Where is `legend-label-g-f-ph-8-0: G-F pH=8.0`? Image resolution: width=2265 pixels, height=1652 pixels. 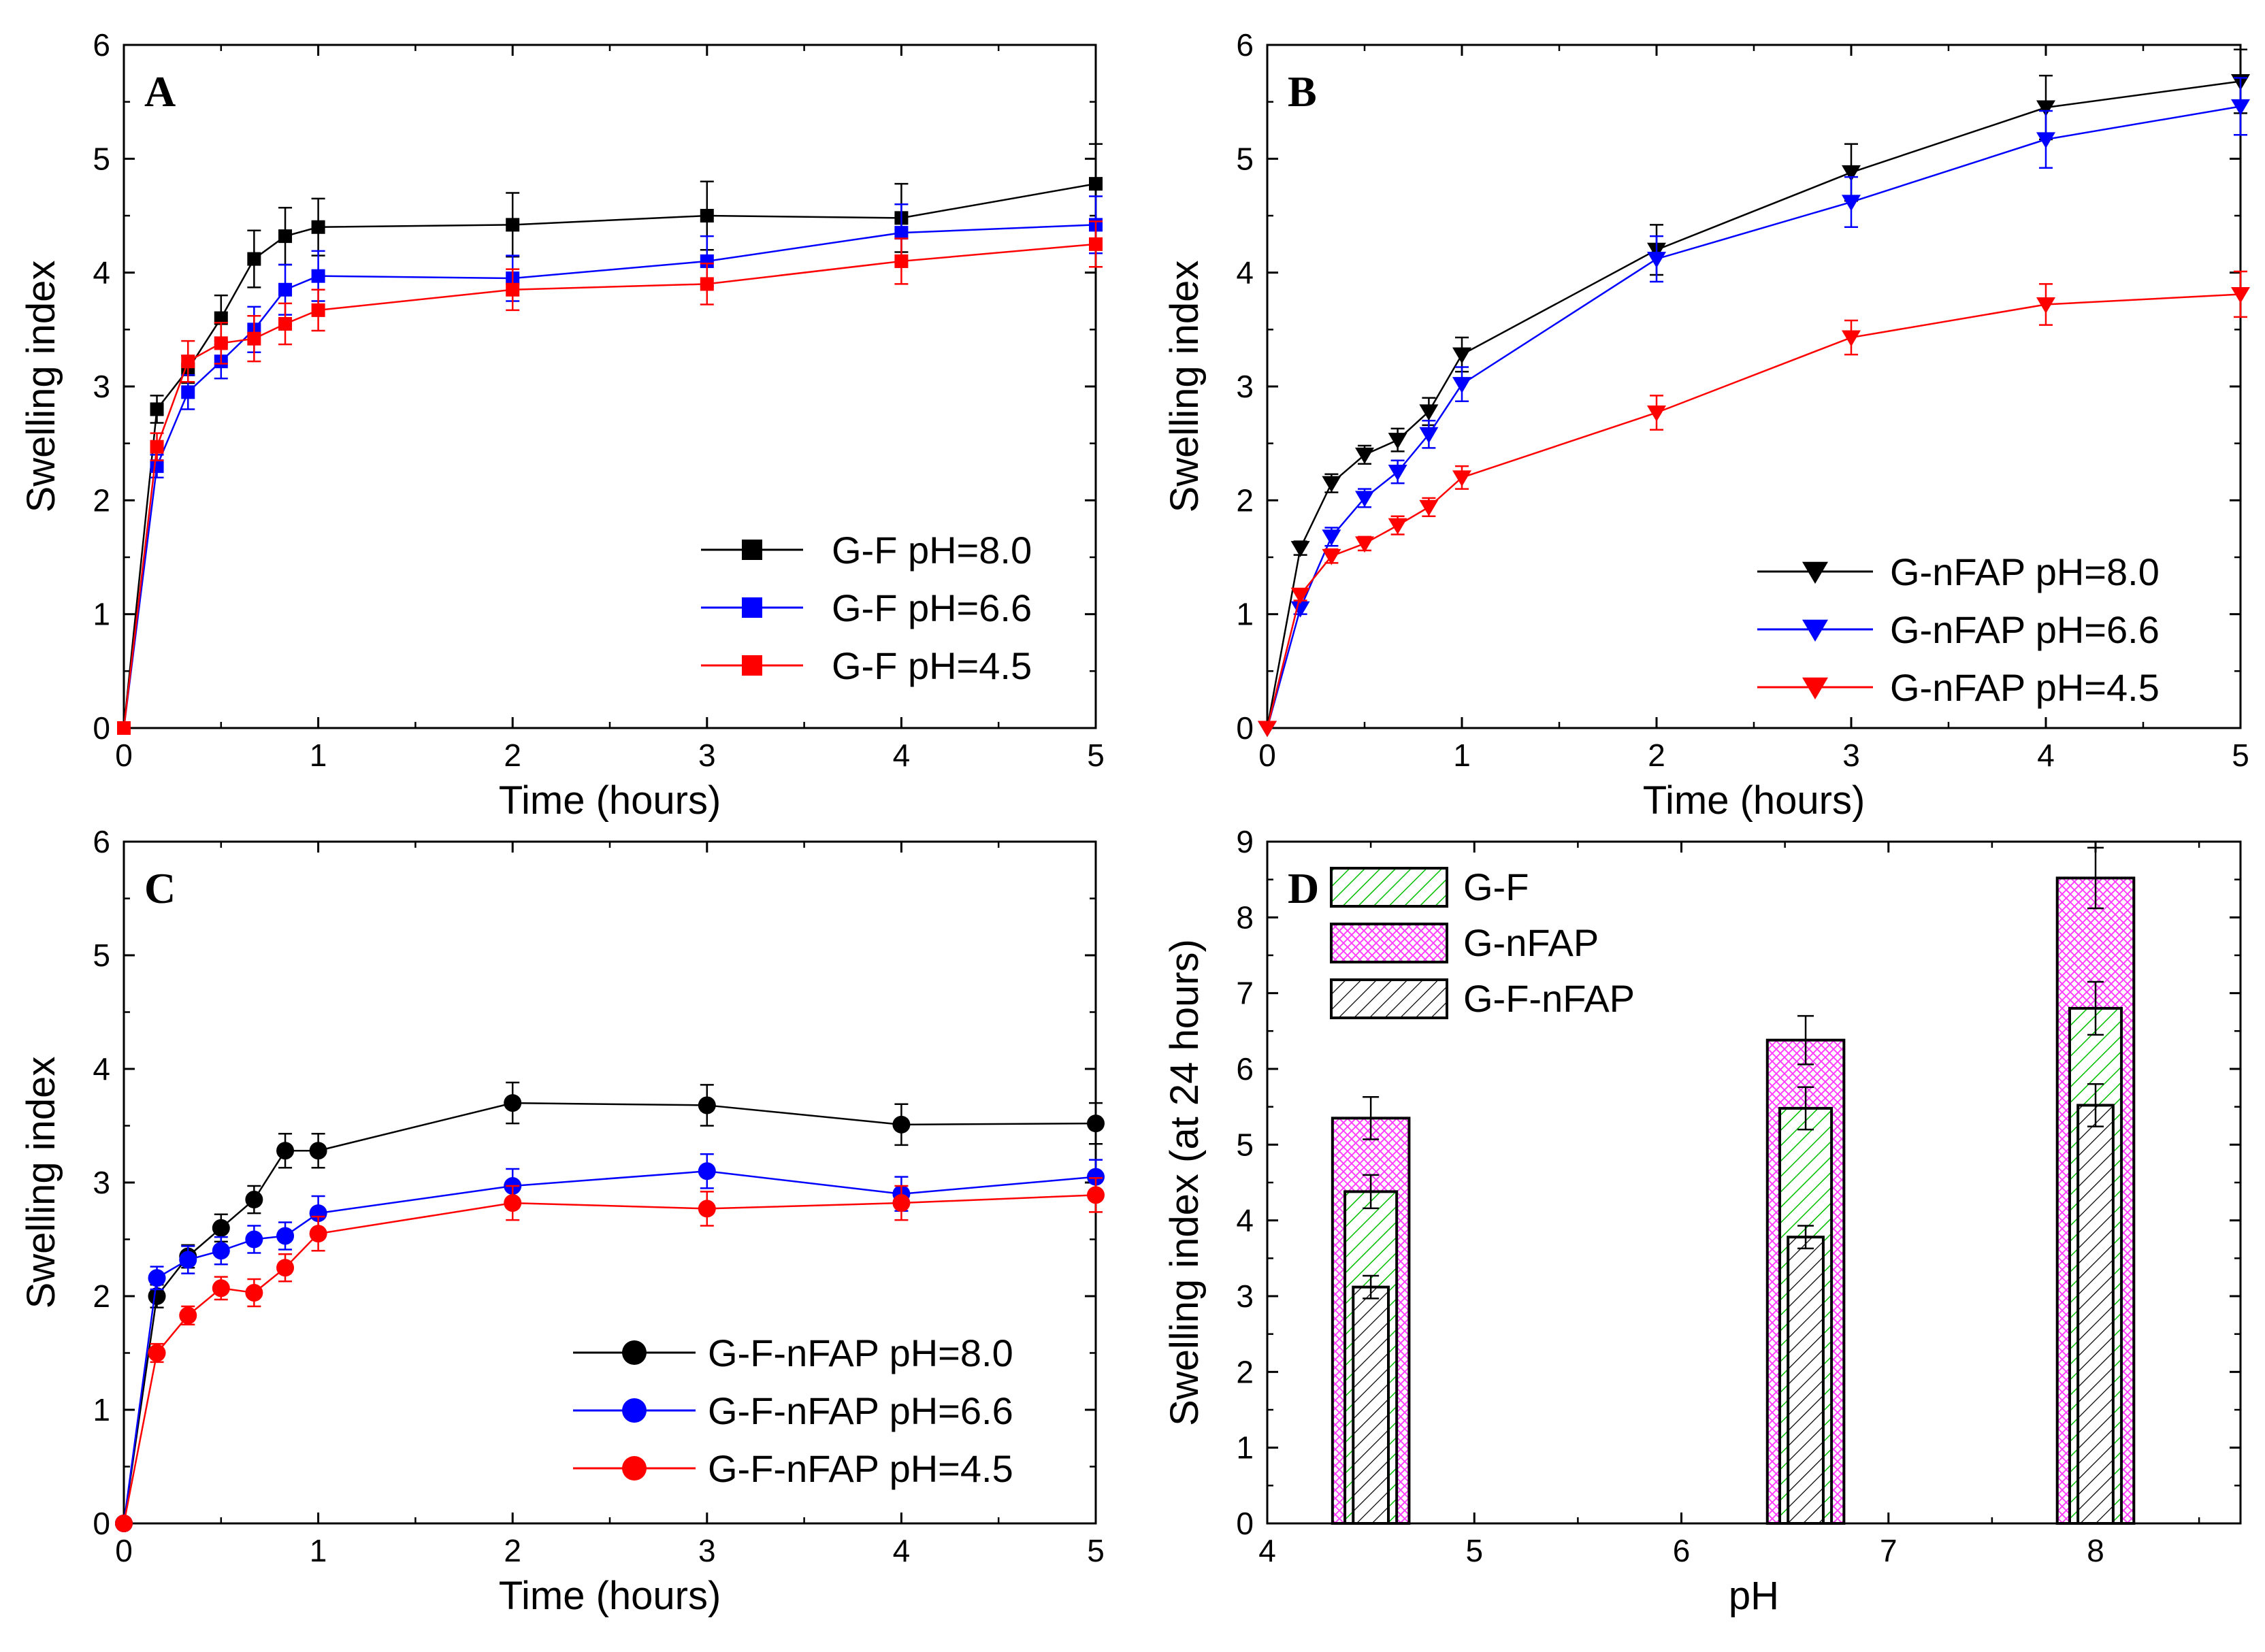
legend-label-g-f-ph-8-0: G-F pH=8.0 is located at coordinates (932, 551).